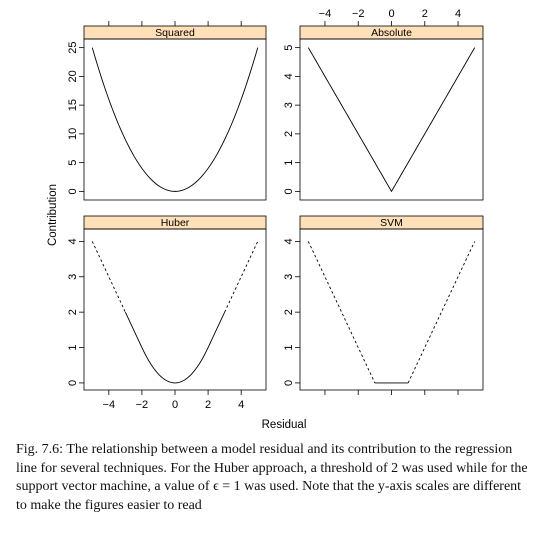  Describe the element at coordinates (325, 14) in the screenshot. I see `x-tick-label-top-absolute-0: −4` at that location.